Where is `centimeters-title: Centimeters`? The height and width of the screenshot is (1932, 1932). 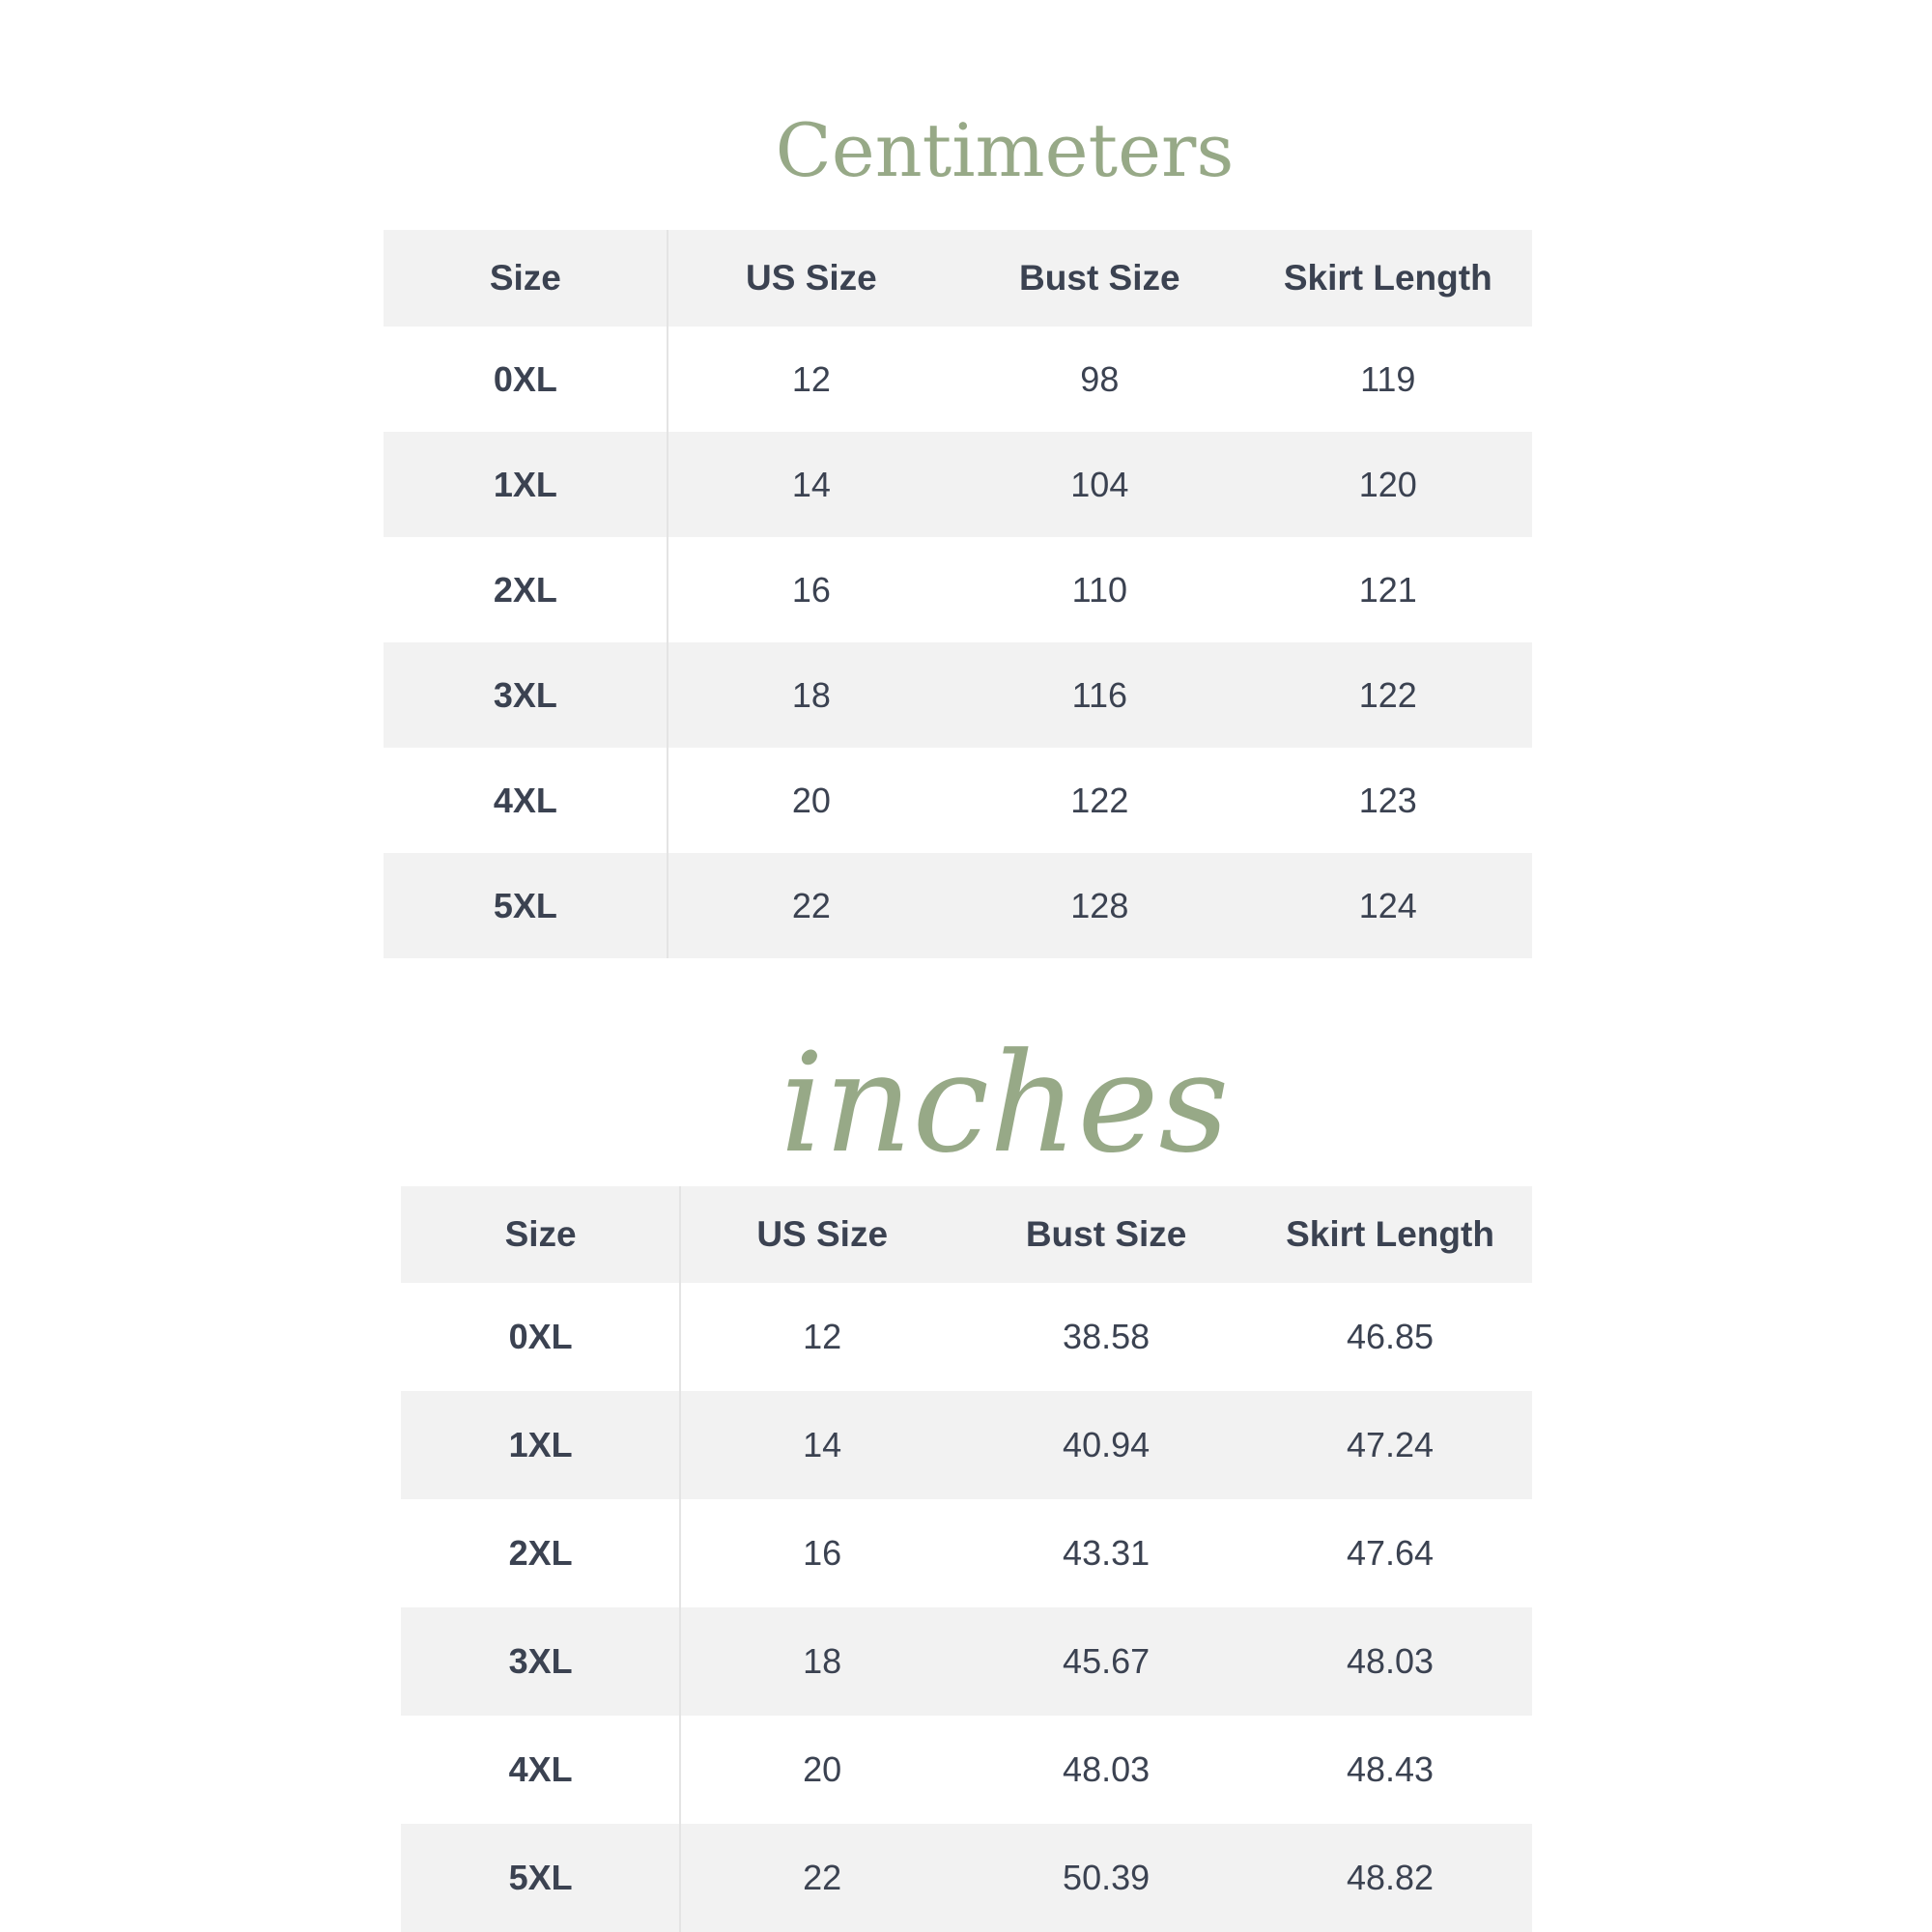 centimeters-title: Centimeters is located at coordinates (1005, 150).